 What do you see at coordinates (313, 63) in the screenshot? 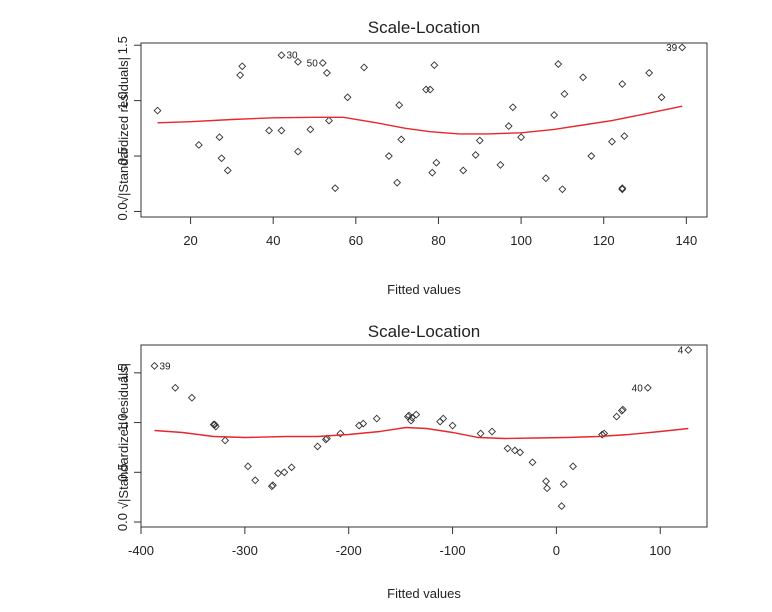
I see `point-label: 50` at bounding box center [313, 63].